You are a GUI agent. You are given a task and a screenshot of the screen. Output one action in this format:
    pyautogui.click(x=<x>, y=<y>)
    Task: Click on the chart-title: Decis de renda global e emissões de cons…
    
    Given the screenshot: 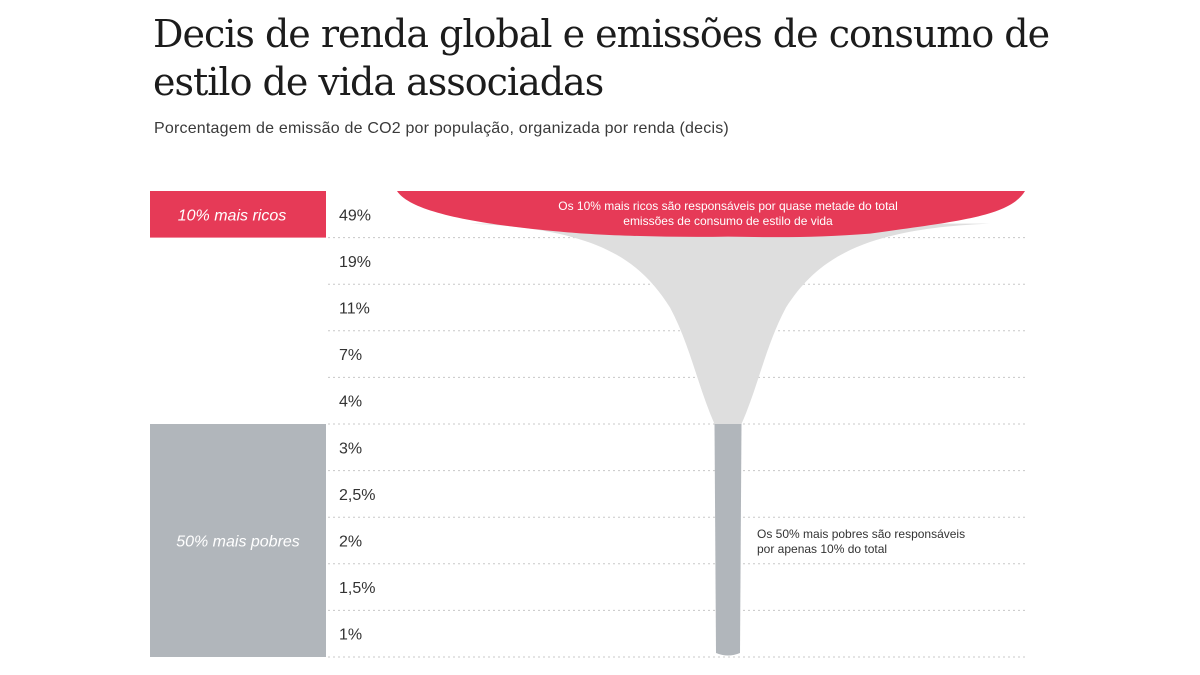 What is the action you would take?
    pyautogui.click(x=601, y=58)
    